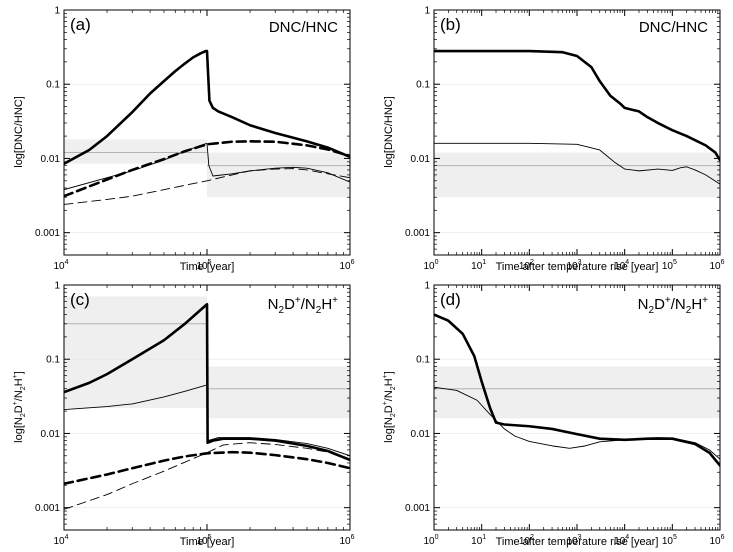 The height and width of the screenshot is (552, 733). Describe the element at coordinates (80, 24) in the screenshot. I see `panel-label: (a)` at that location.